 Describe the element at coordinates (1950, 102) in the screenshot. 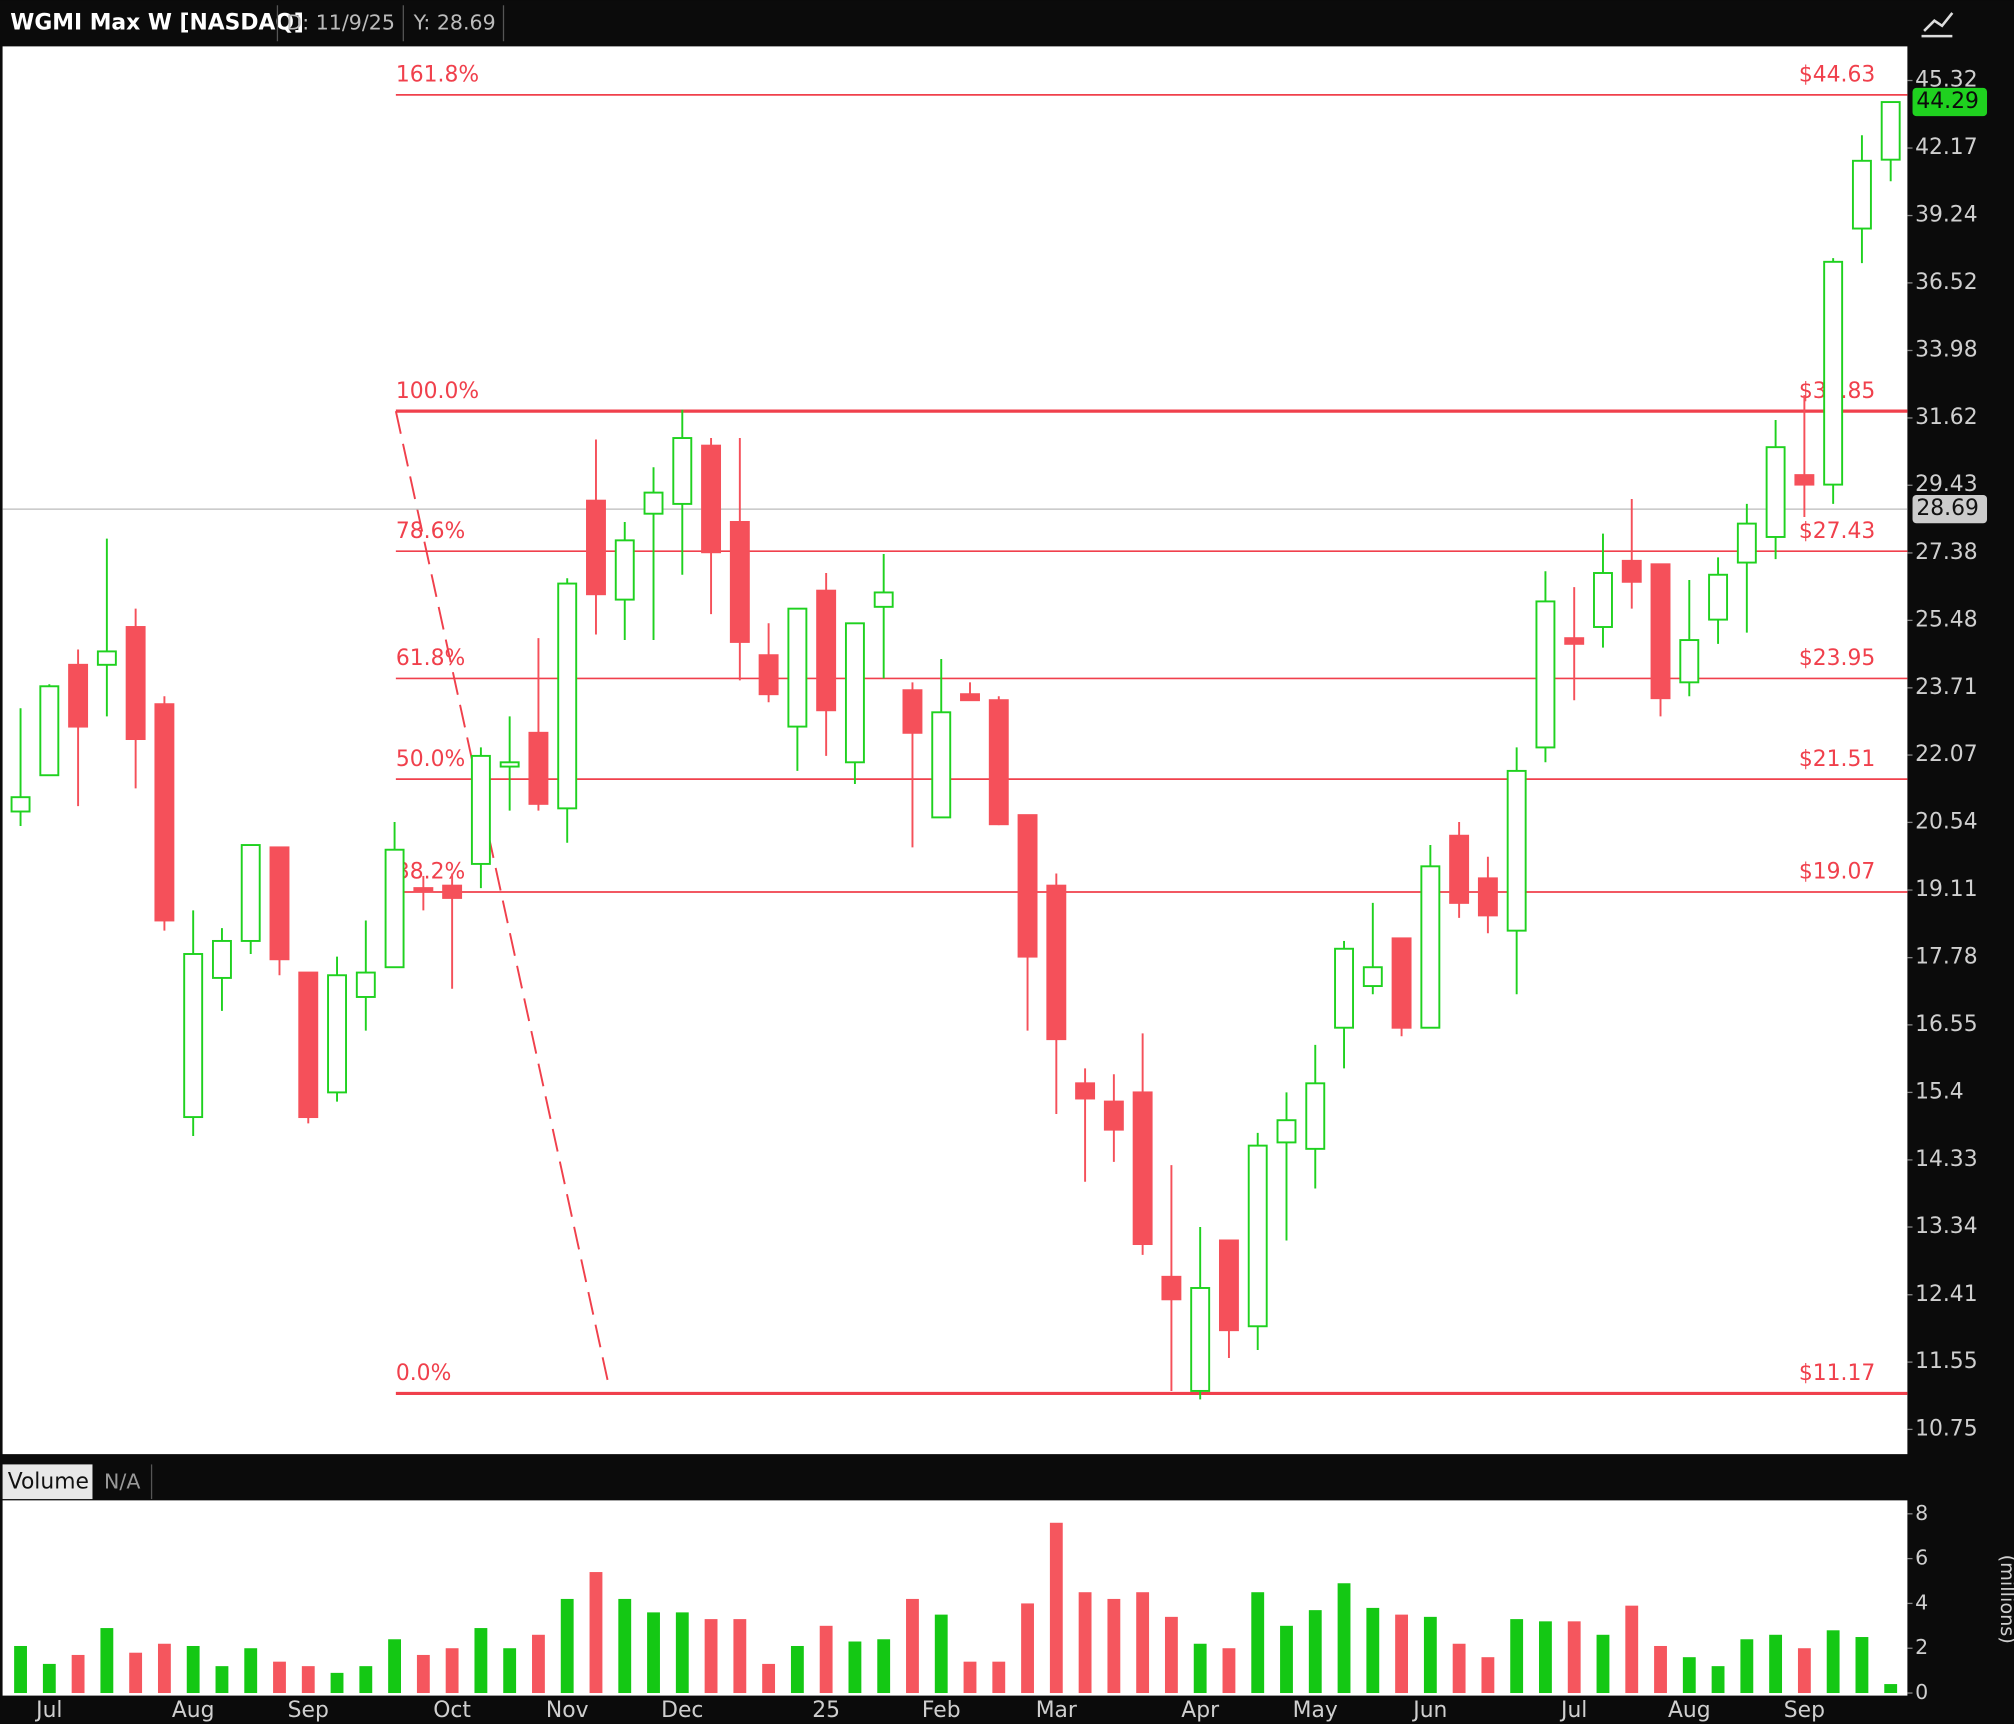

I see `last-price-tag` at that location.